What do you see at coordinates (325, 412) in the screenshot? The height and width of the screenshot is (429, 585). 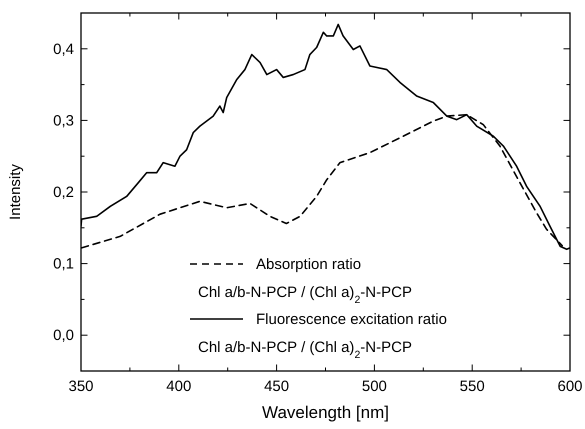 I see `x-axis-title: Wavelength [nm]` at bounding box center [325, 412].